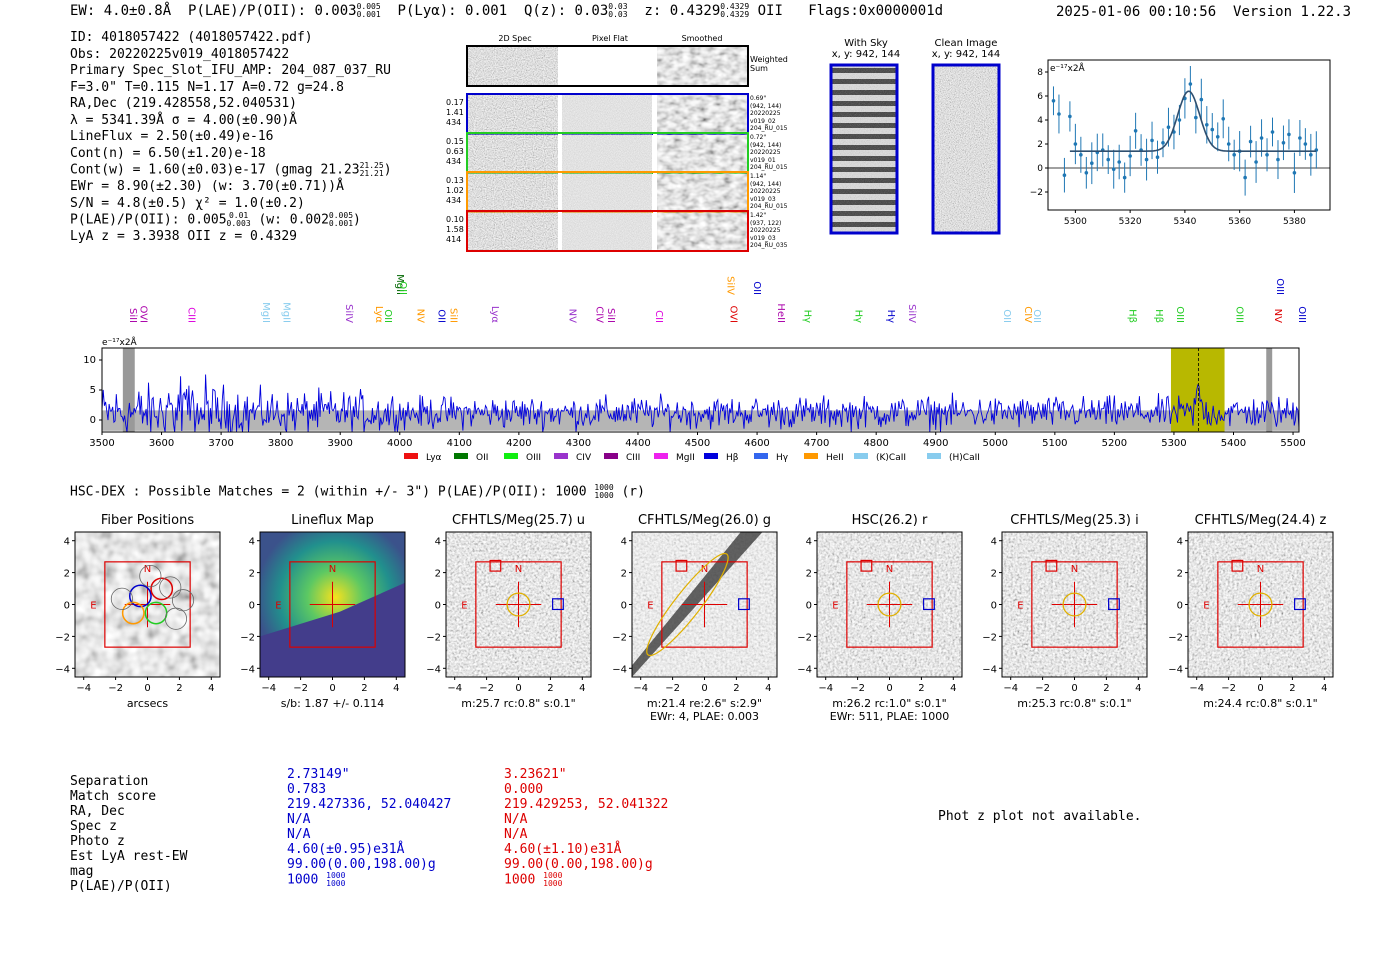  Describe the element at coordinates (1292, 12) in the screenshot. I see `header-version: Version 1.22.3` at that location.